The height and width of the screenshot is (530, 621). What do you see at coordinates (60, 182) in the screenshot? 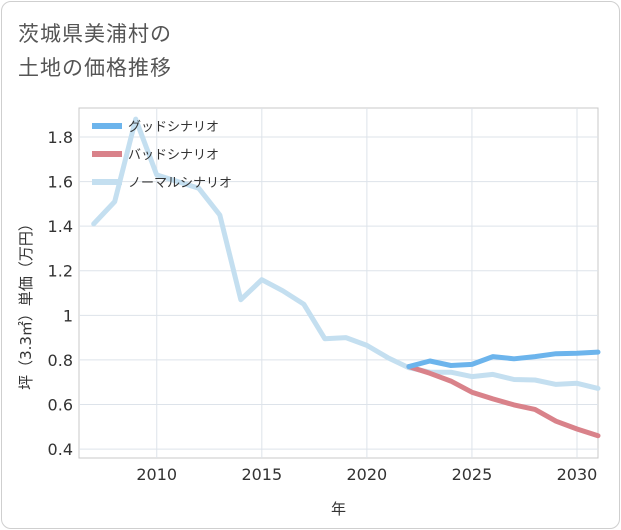
I see `y-tick-label: 1.6` at bounding box center [60, 182].